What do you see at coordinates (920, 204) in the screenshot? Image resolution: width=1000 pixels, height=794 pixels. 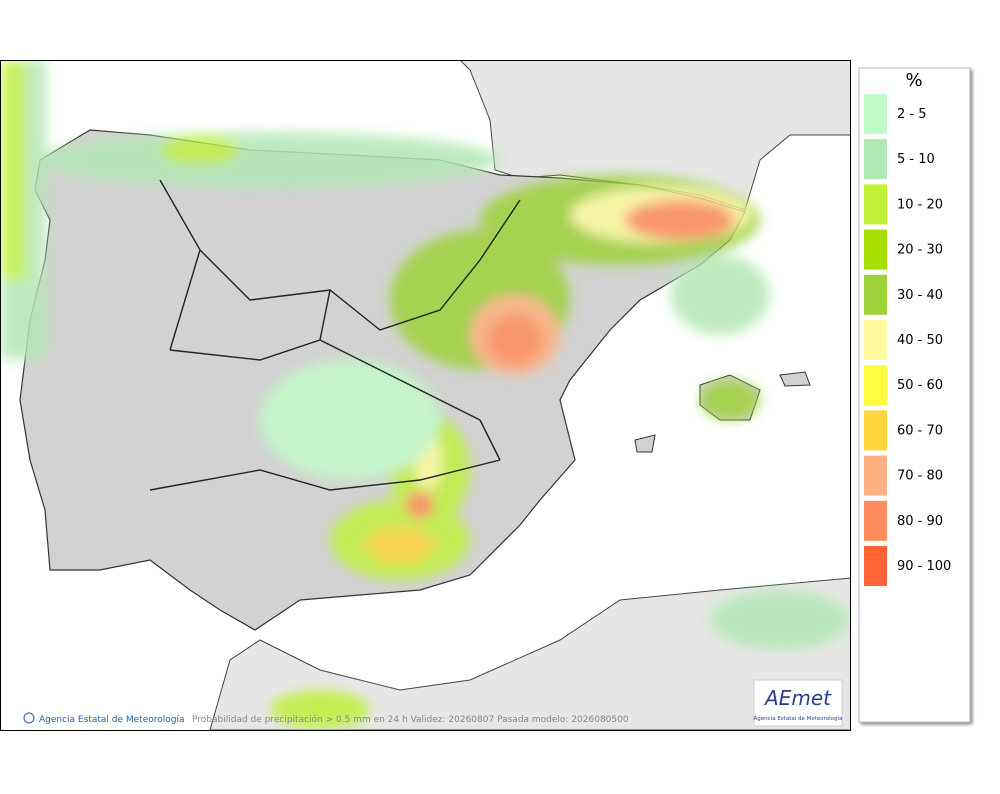 I see `legend-label: 10 - 20` at bounding box center [920, 204].